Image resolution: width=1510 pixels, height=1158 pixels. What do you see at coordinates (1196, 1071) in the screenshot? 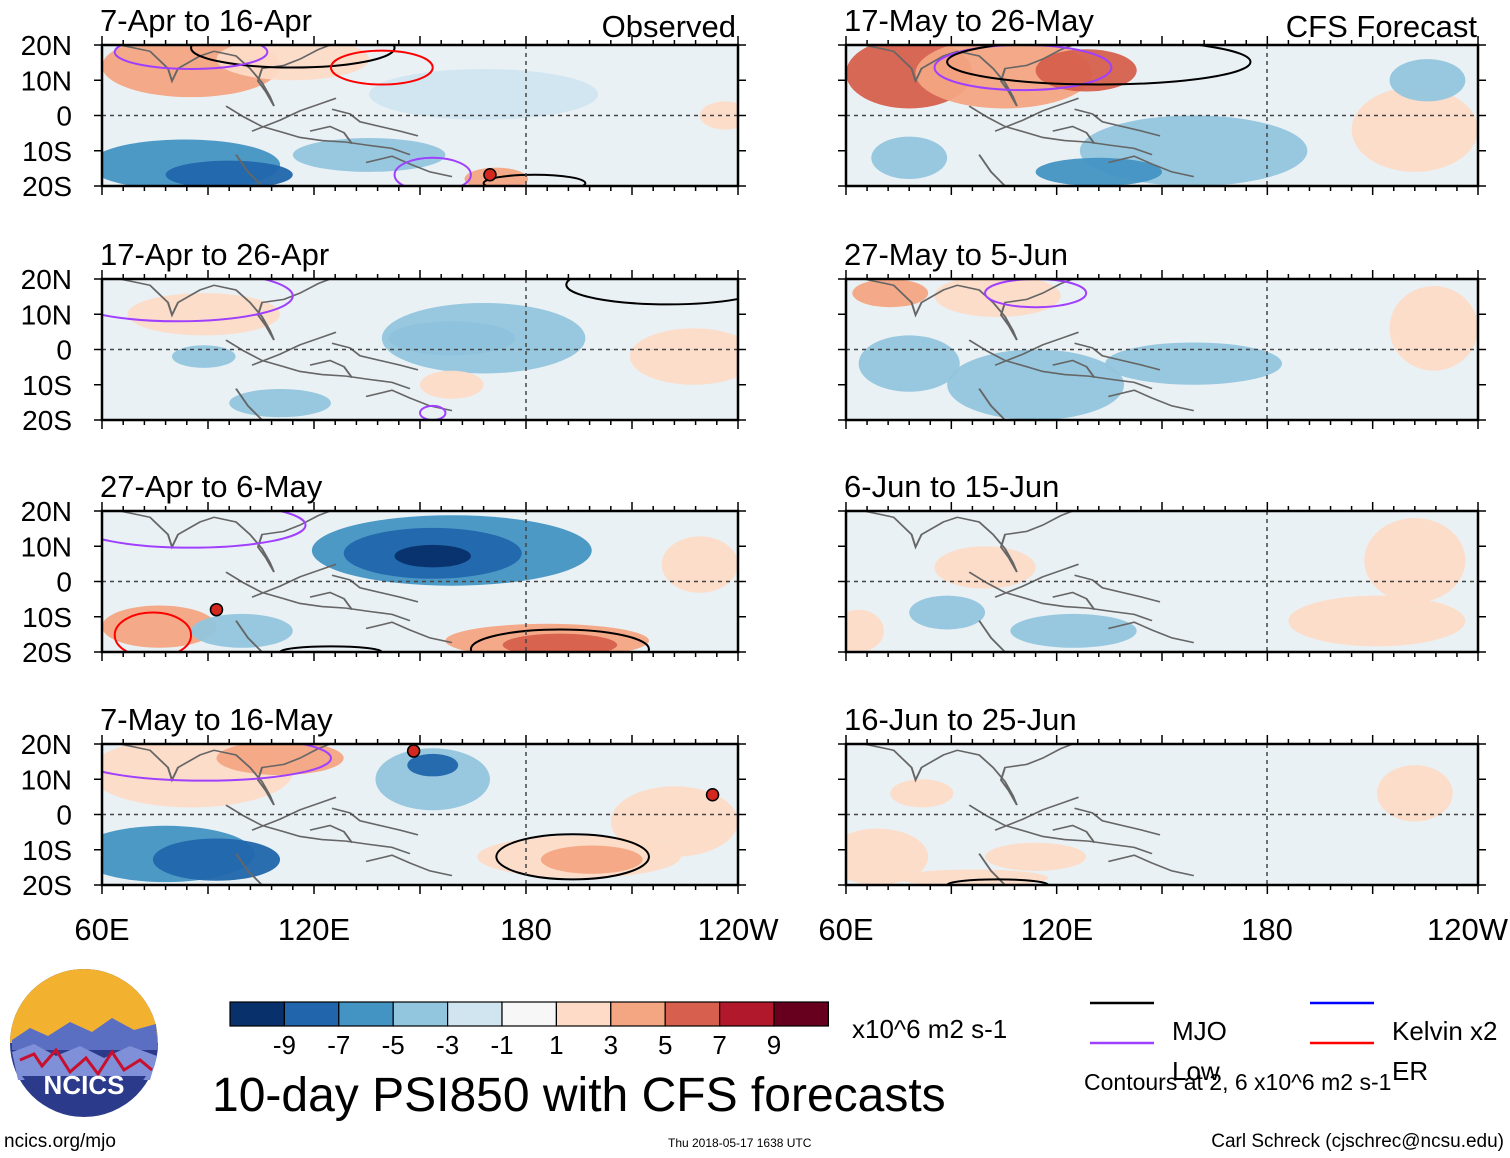
I see `legend-label-low: Low` at bounding box center [1196, 1071].